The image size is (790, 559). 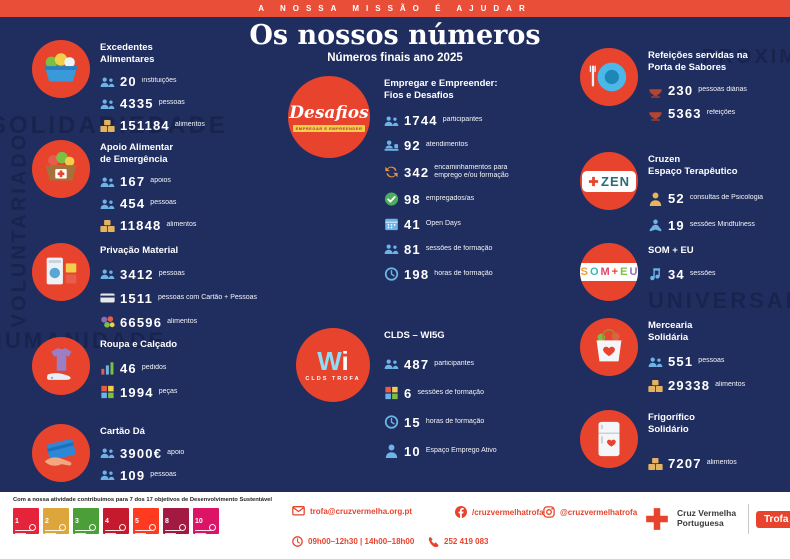 I want to click on mission-banner-text: A NOSSA MISSÃO É AJUDAR, so click(x=395, y=8).